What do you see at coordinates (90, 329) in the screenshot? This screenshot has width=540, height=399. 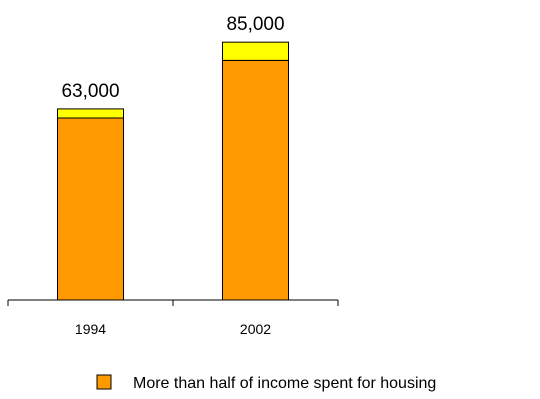 I see `x-tick-label-1994: 1994` at bounding box center [90, 329].